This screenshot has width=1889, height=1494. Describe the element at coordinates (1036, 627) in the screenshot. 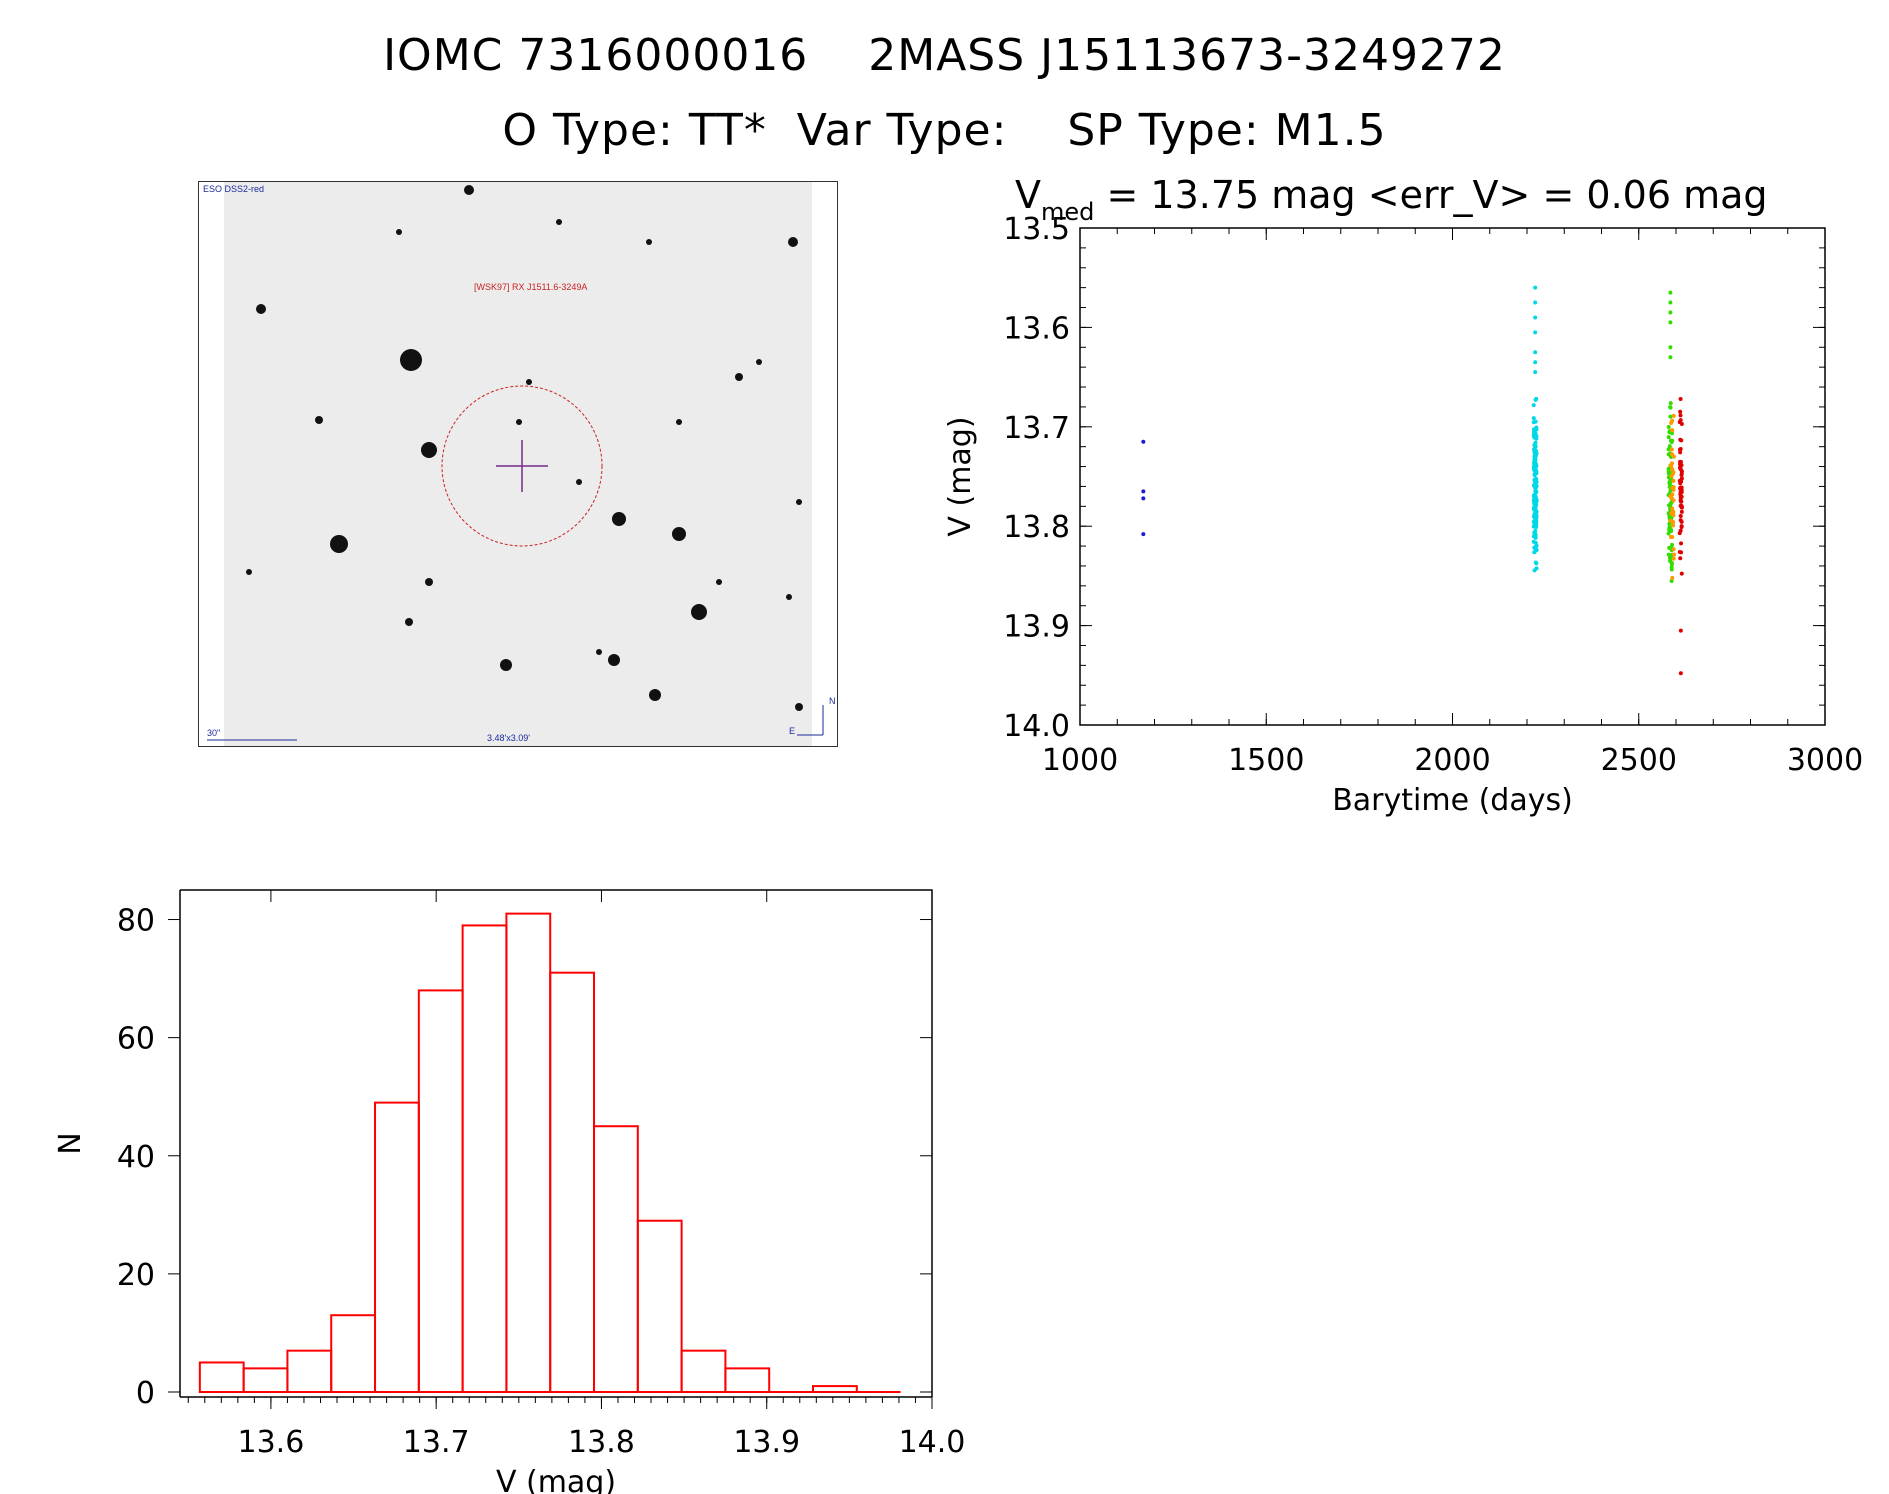

I see `y-tick-label: 13.9` at that location.